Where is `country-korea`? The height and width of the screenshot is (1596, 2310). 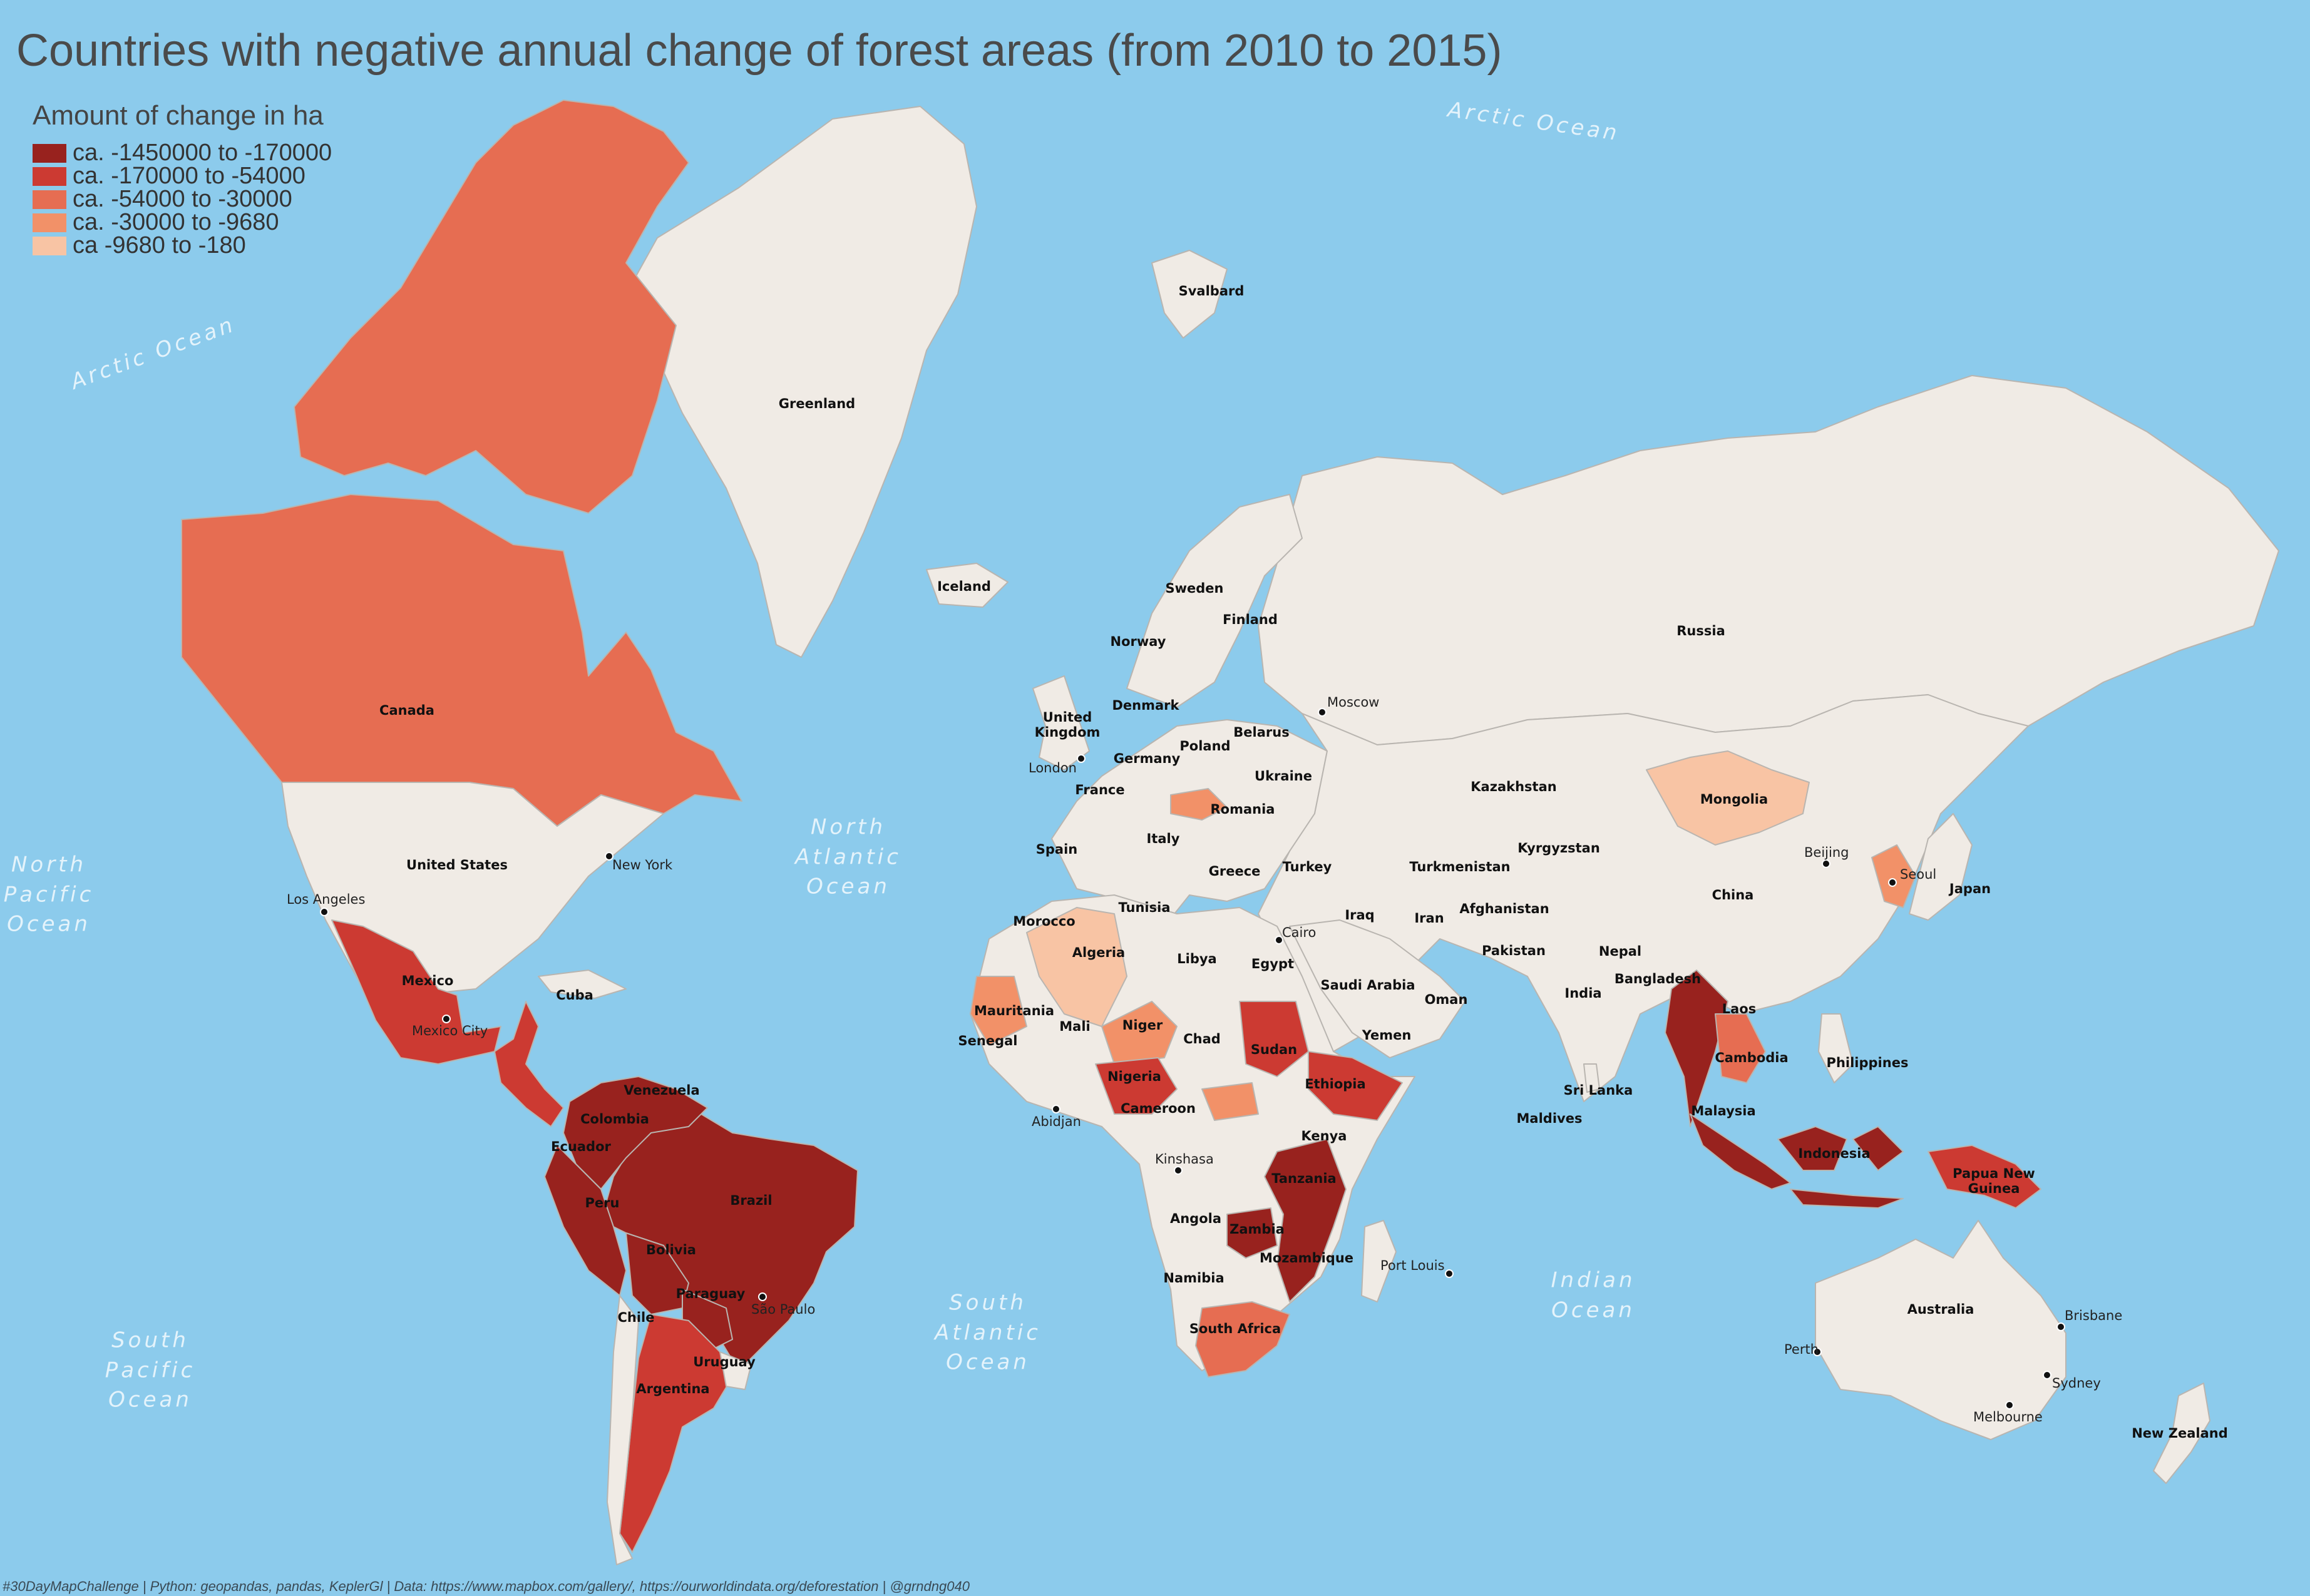 country-korea is located at coordinates (1893, 876).